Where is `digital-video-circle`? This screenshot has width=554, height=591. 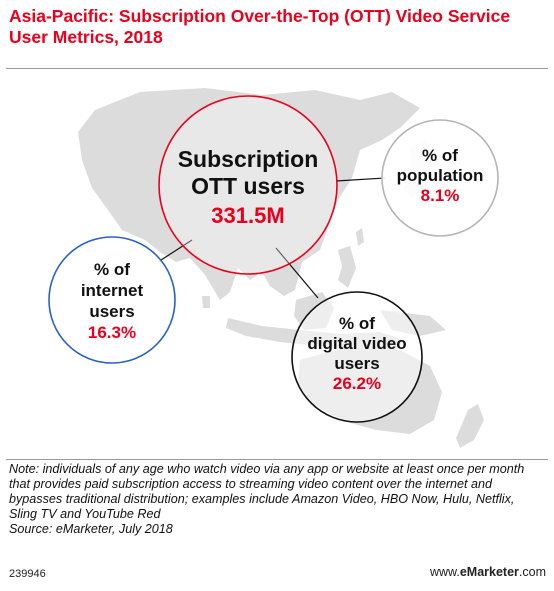 digital-video-circle is located at coordinates (357, 357).